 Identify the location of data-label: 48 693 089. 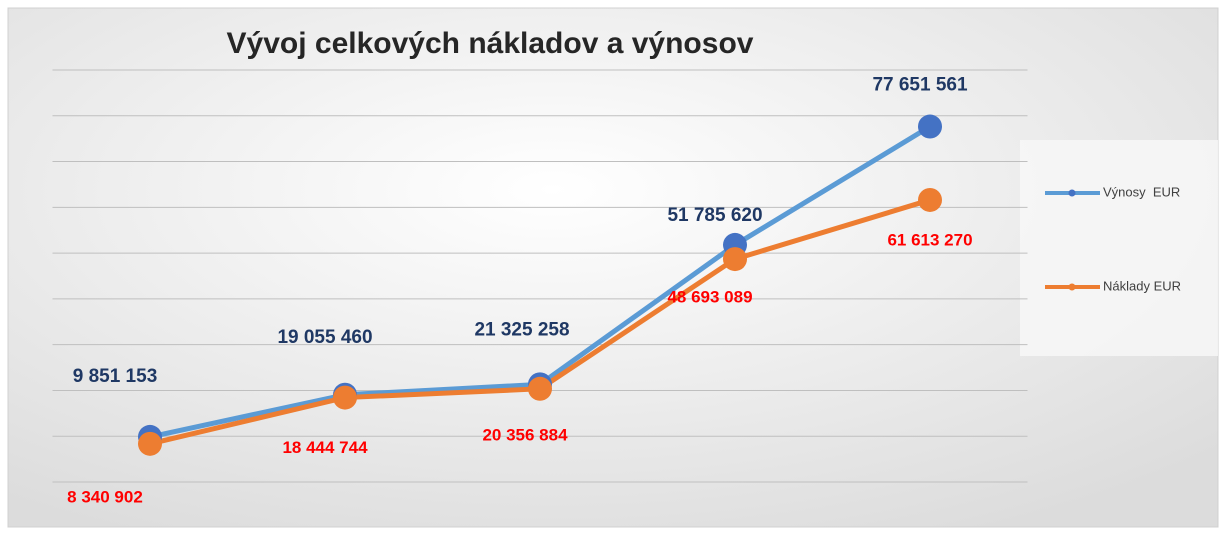
(709, 297).